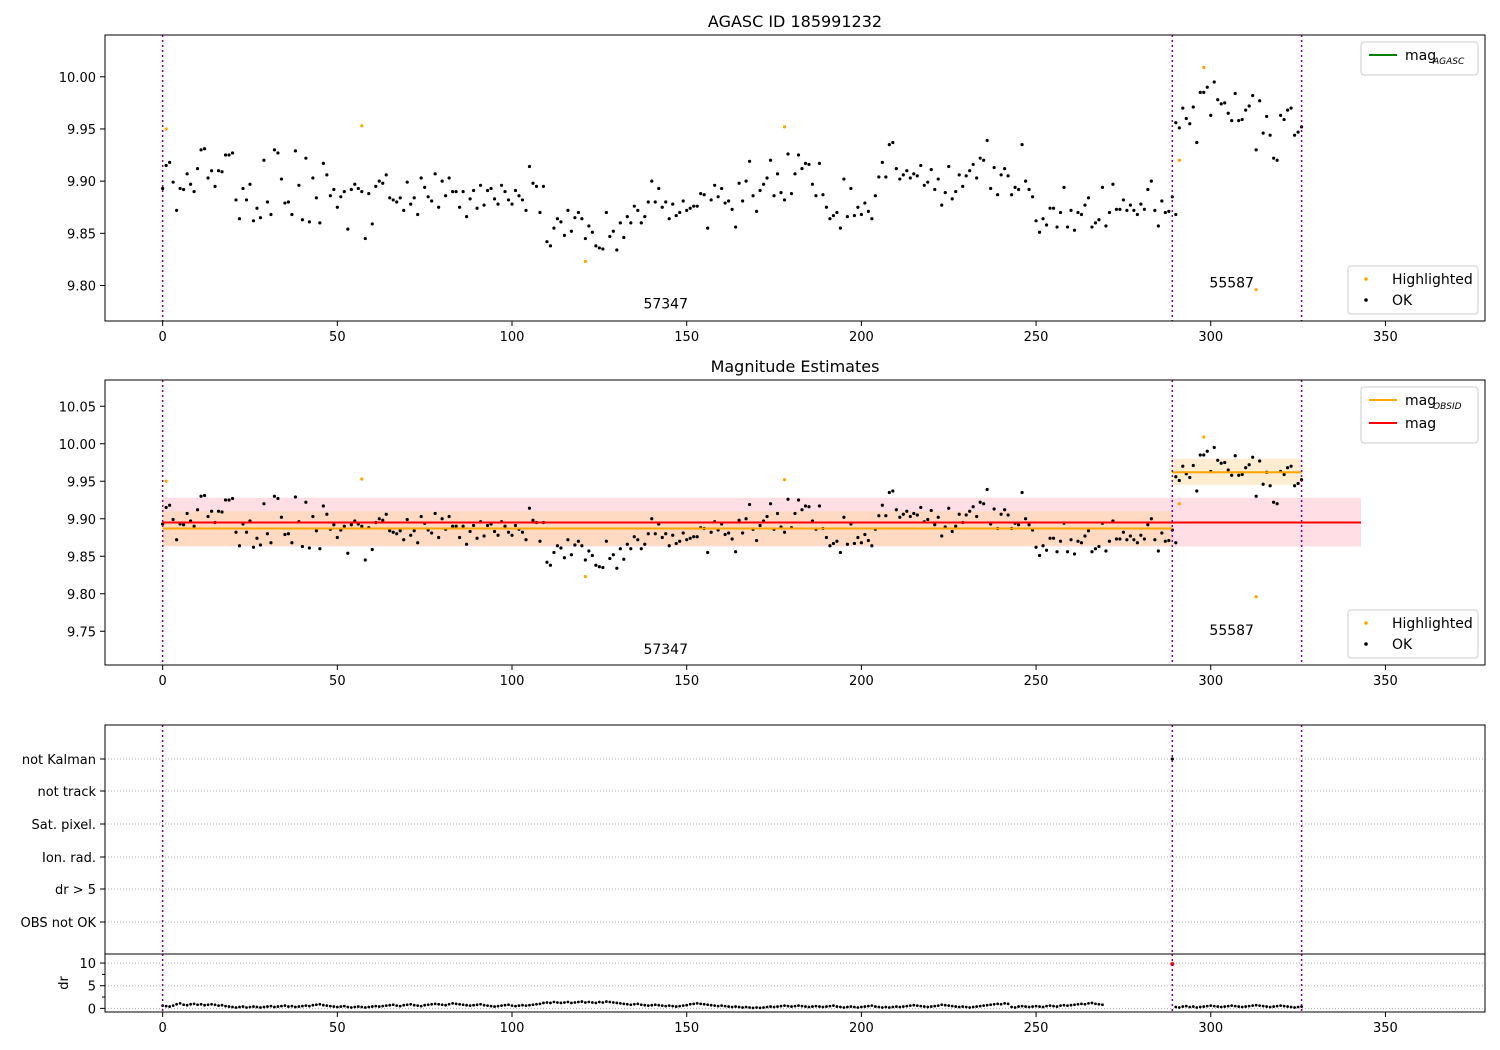 Image resolution: width=1500 pixels, height=1050 pixels. Describe the element at coordinates (1172, 759) in the screenshot. I see `flagged-point` at that location.